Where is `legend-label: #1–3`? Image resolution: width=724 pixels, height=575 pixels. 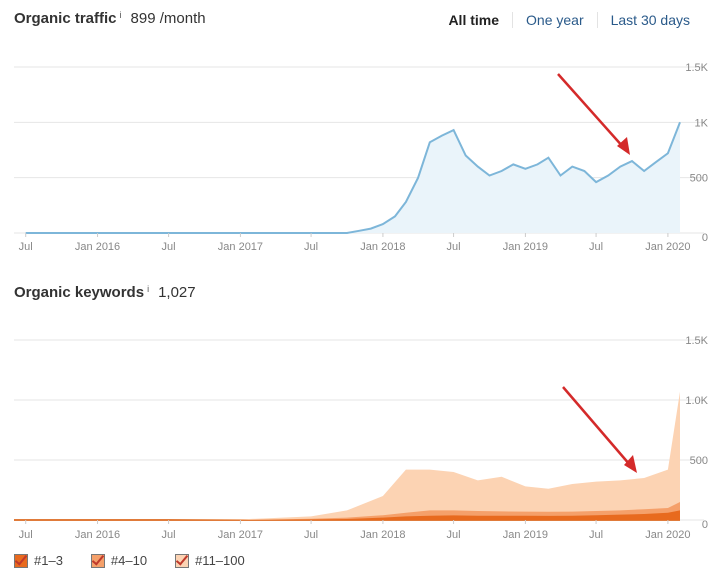 legend-label: #1–3 is located at coordinates (48, 560).